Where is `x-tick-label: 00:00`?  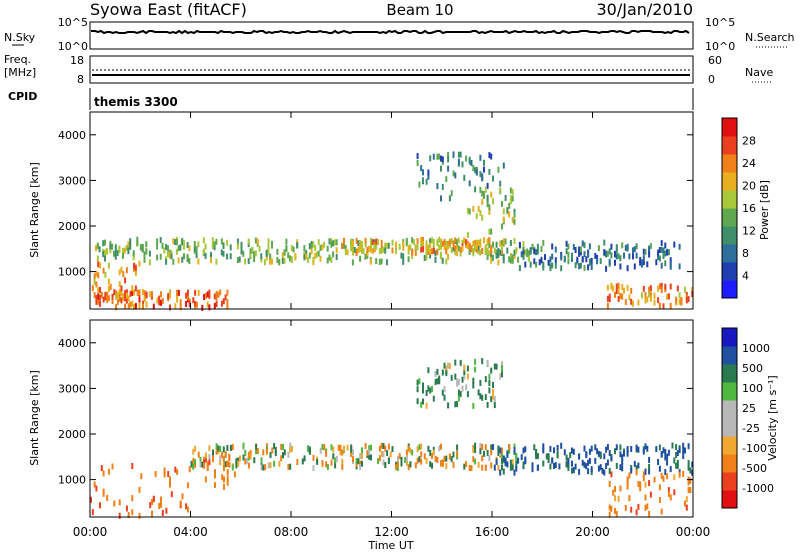 x-tick-label: 00:00 is located at coordinates (693, 532).